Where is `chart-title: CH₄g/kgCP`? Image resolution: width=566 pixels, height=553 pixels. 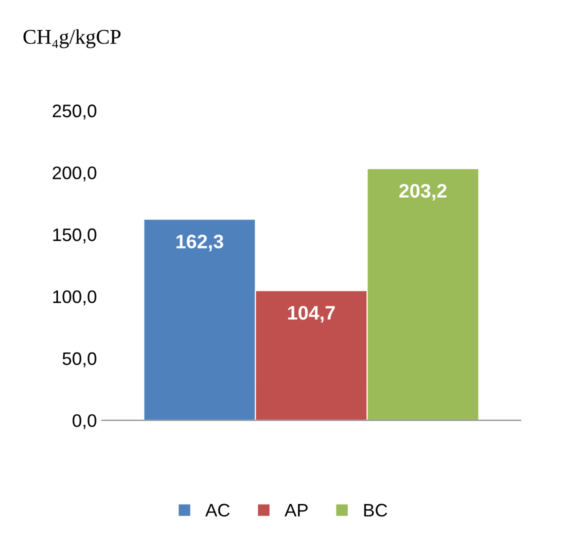
chart-title: CH₄g/kgCP is located at coordinates (72, 38).